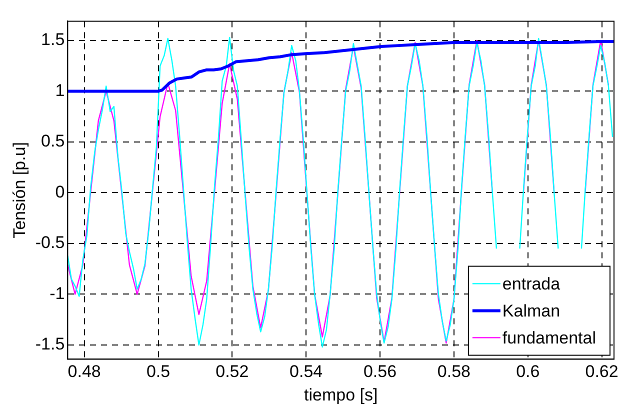 Image resolution: width=630 pixels, height=414 pixels. What do you see at coordinates (60, 90) in the screenshot?
I see `y-tick-label: 1` at bounding box center [60, 90].